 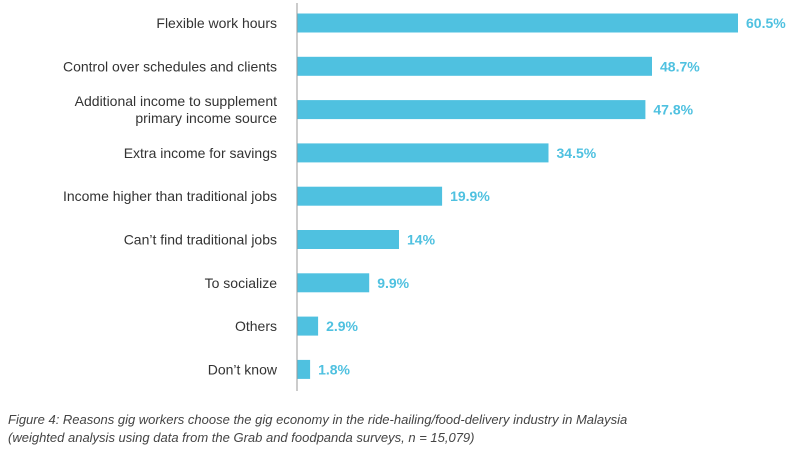 I want to click on value-label: 1.8%, so click(x=334, y=369).